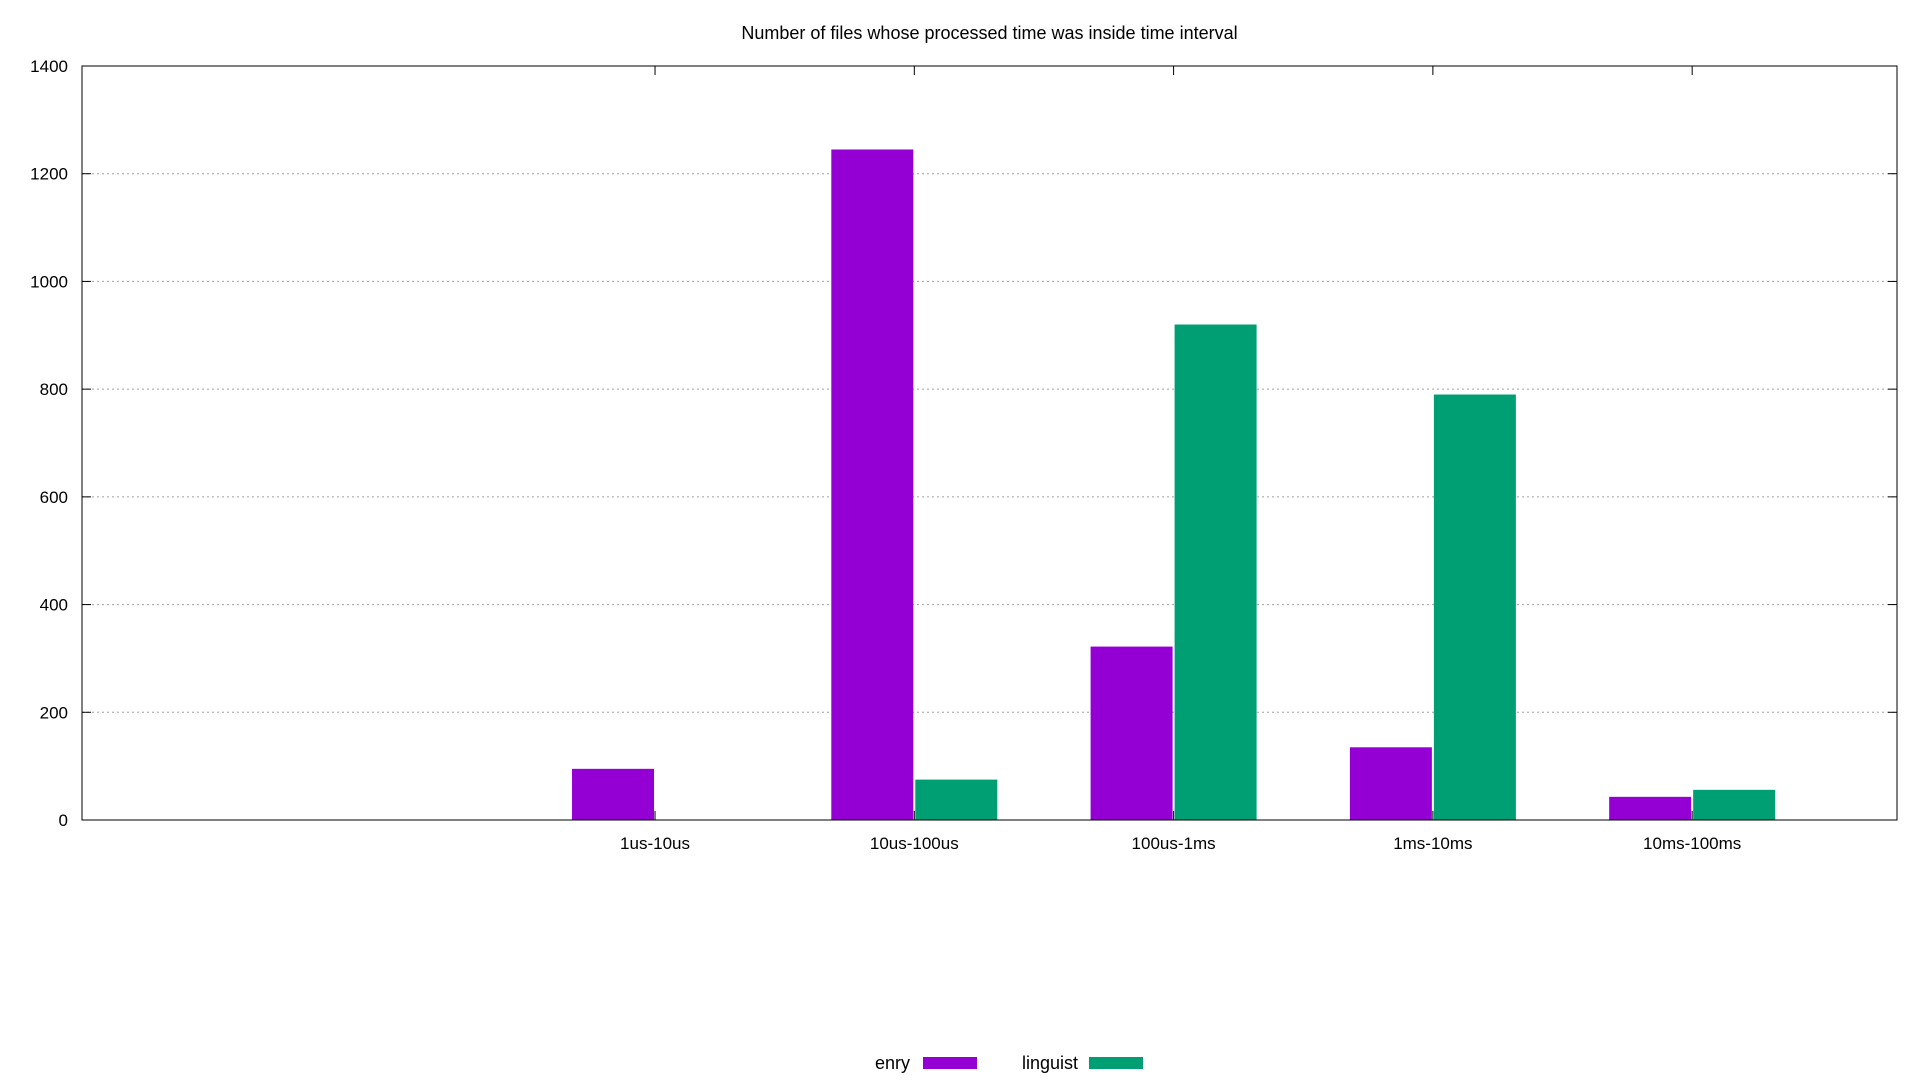  I want to click on y-tick-label: 200, so click(54, 712).